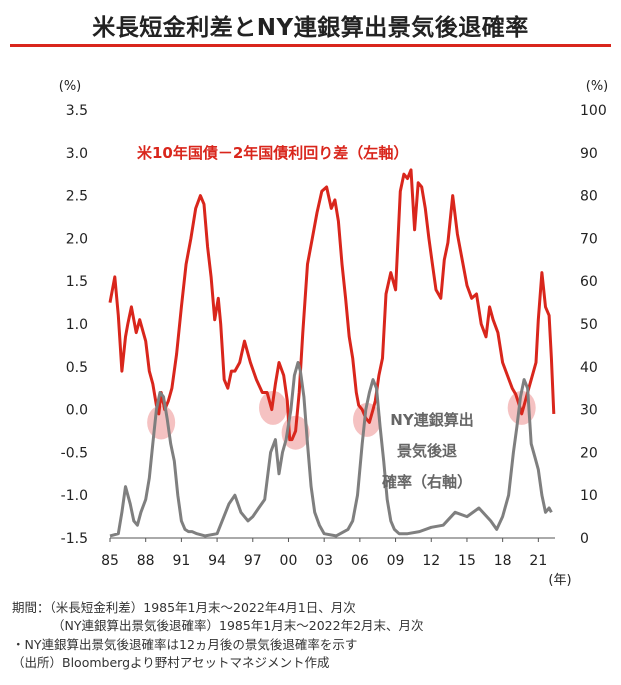  What do you see at coordinates (74, 453) in the screenshot?
I see `left-axis-tick-label: -0.5` at bounding box center [74, 453].